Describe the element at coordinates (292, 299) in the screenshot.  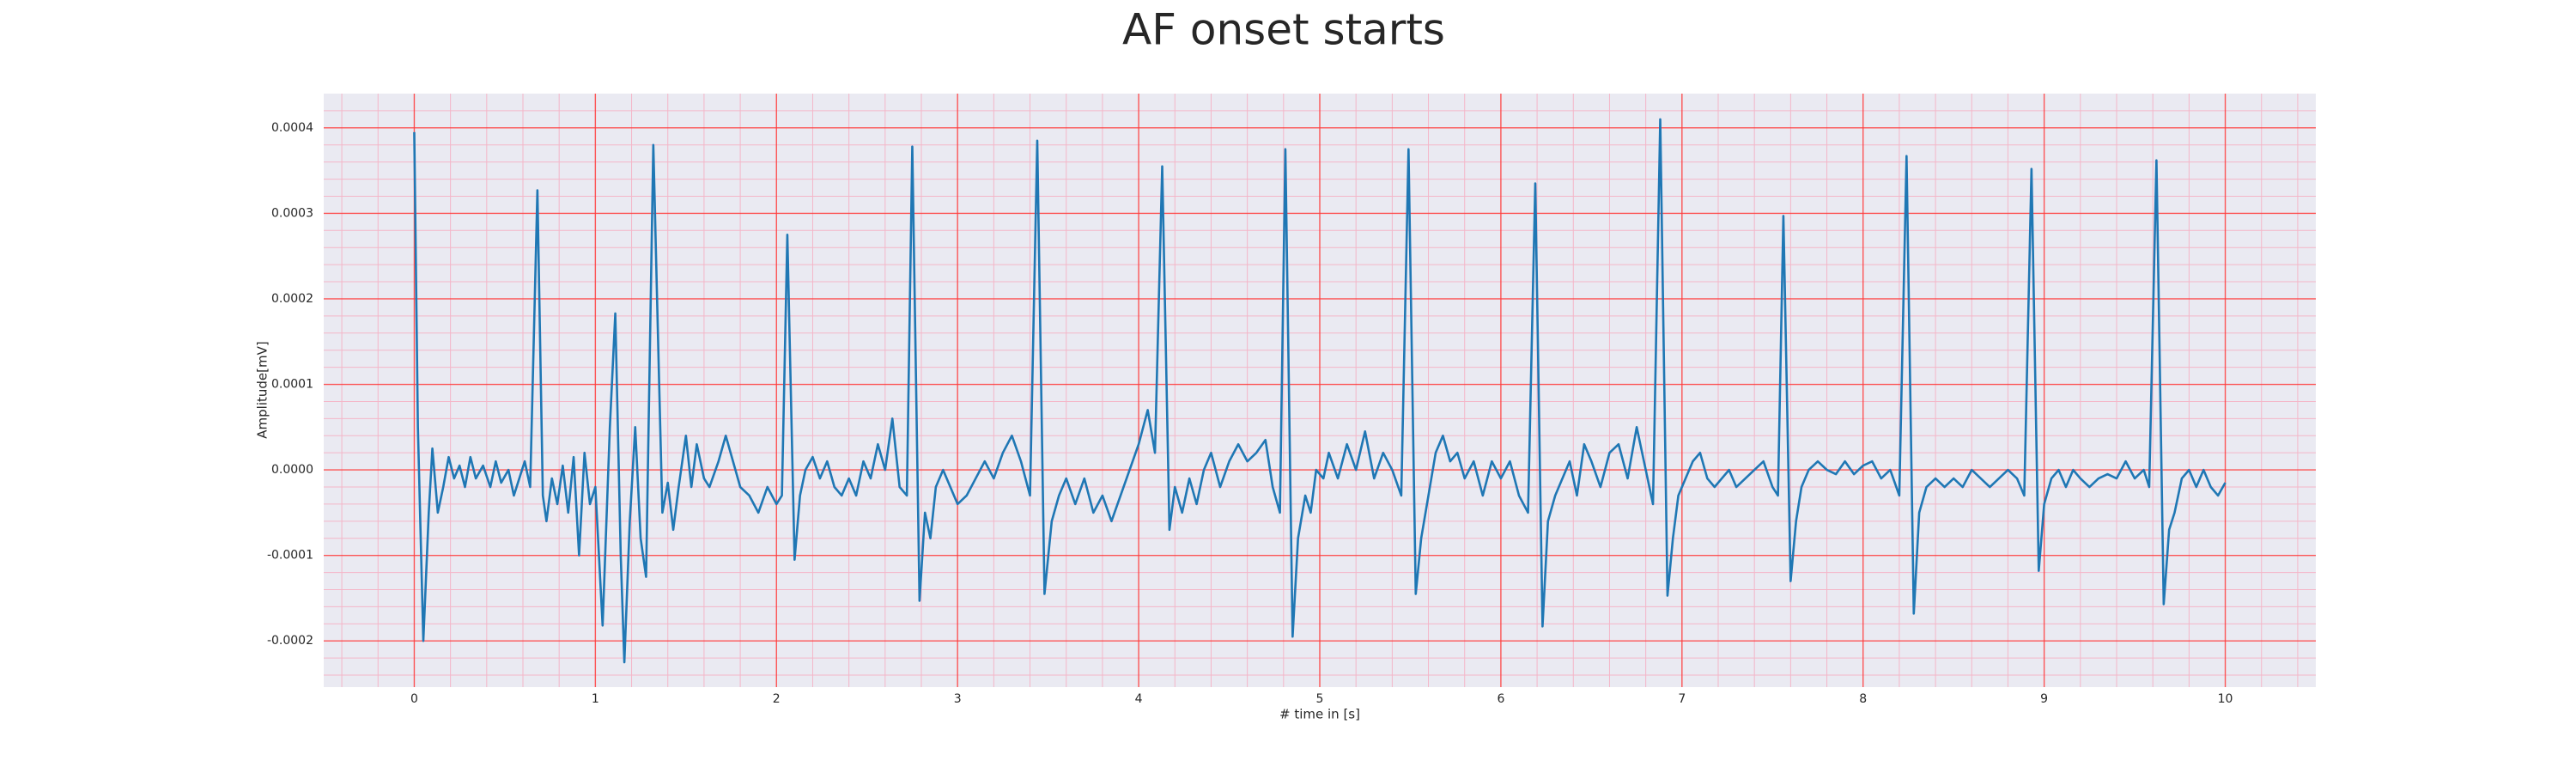
I see `y-tick-label: 0.0002` at that location.